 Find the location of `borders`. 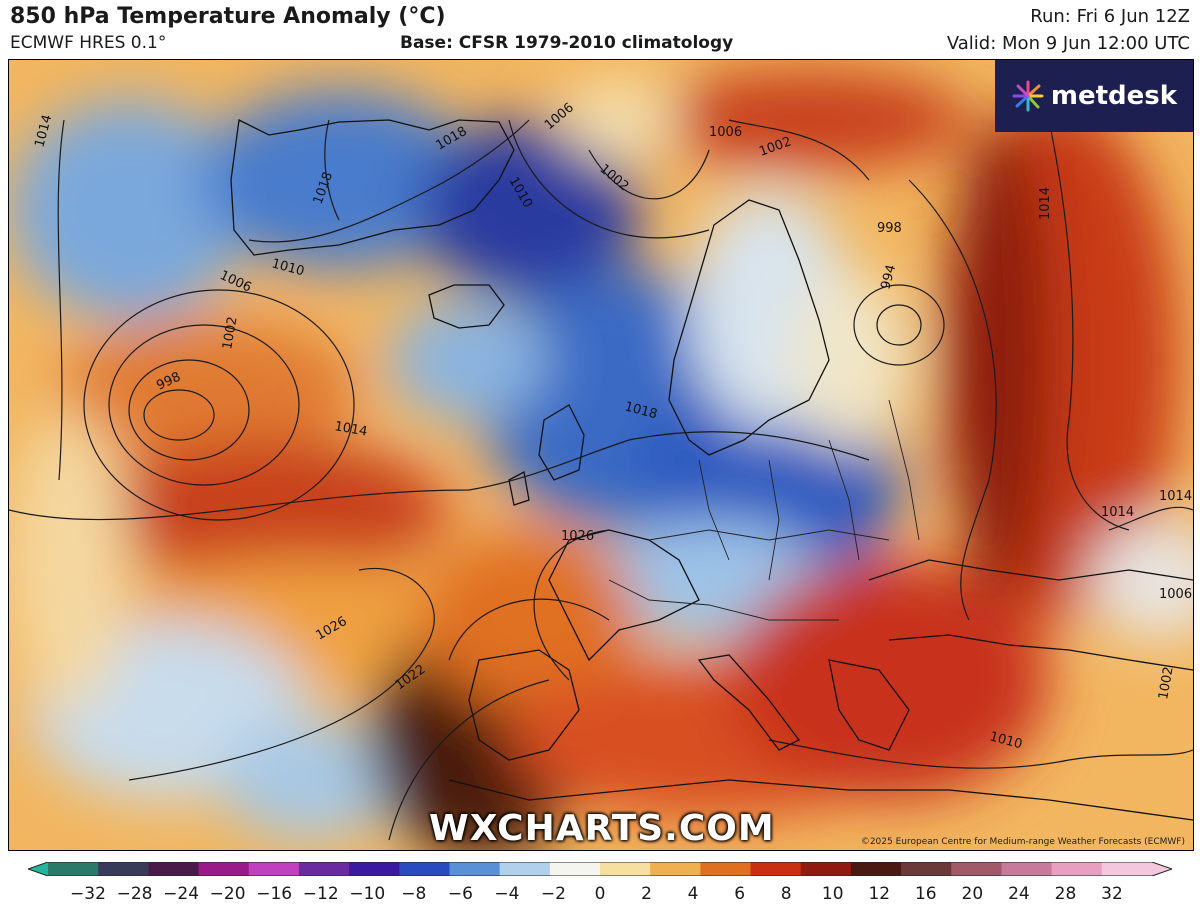

borders is located at coordinates (764, 510).